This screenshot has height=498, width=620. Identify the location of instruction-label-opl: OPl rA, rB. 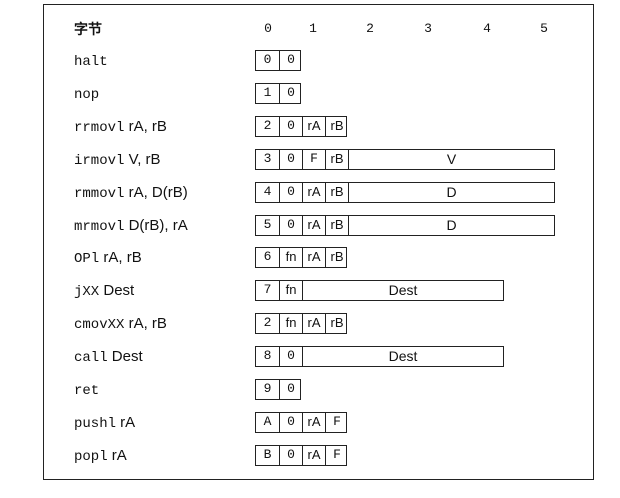
(108, 258).